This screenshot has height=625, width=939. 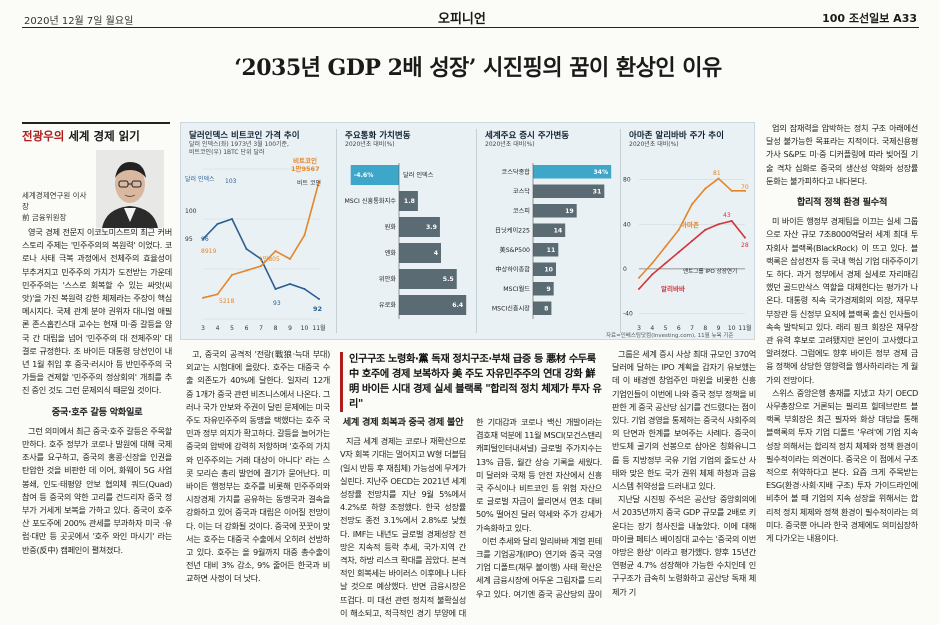 What do you see at coordinates (418, 175) in the screenshot?
I see `category-label: 달러 인덱스` at bounding box center [418, 175].